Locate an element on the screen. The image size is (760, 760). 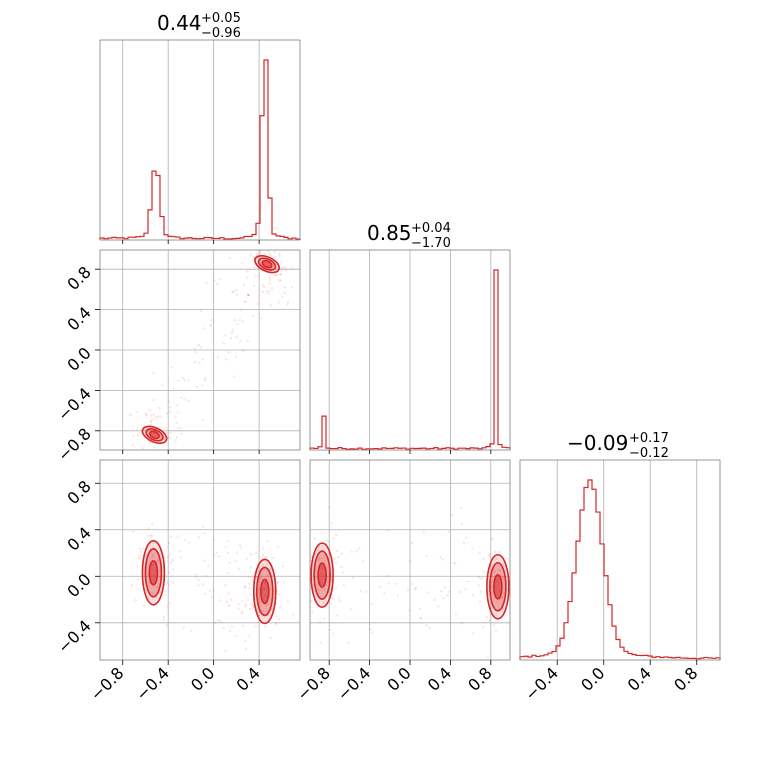
x-tick-label-p2-0: −0.4 is located at coordinates (541, 683).